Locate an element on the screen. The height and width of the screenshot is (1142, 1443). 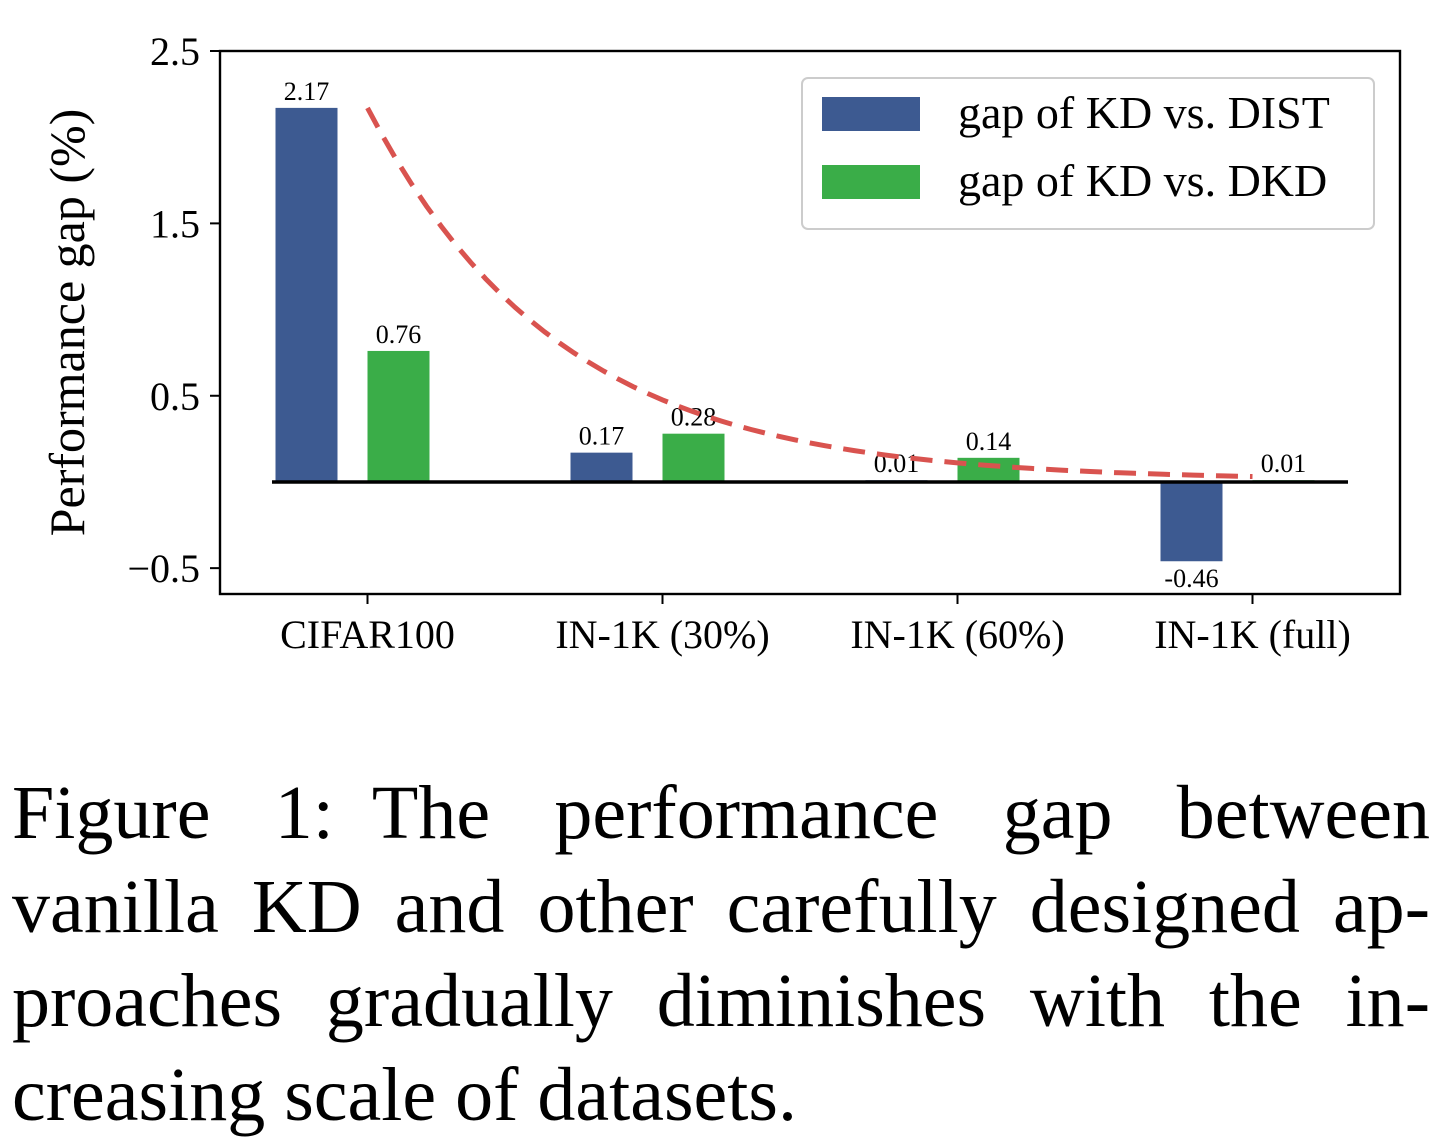
legend-label: gap of KD vs. DKD is located at coordinates (1142, 180).